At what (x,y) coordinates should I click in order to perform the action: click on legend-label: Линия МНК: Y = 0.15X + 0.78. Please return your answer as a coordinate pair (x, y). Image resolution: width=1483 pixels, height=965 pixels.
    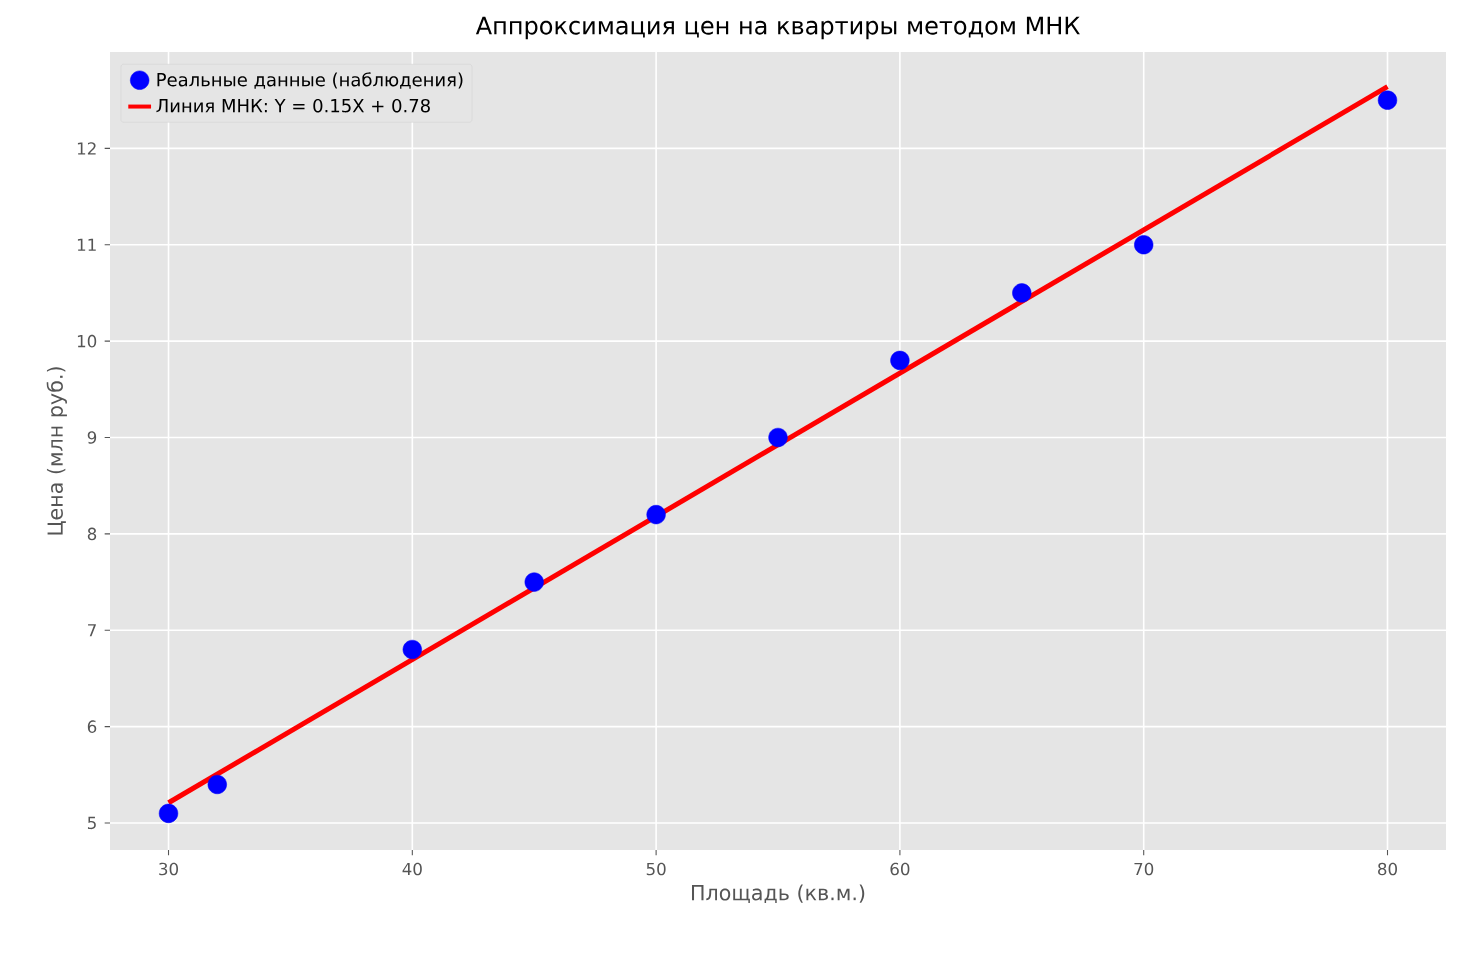
    Looking at the image, I should click on (293, 105).